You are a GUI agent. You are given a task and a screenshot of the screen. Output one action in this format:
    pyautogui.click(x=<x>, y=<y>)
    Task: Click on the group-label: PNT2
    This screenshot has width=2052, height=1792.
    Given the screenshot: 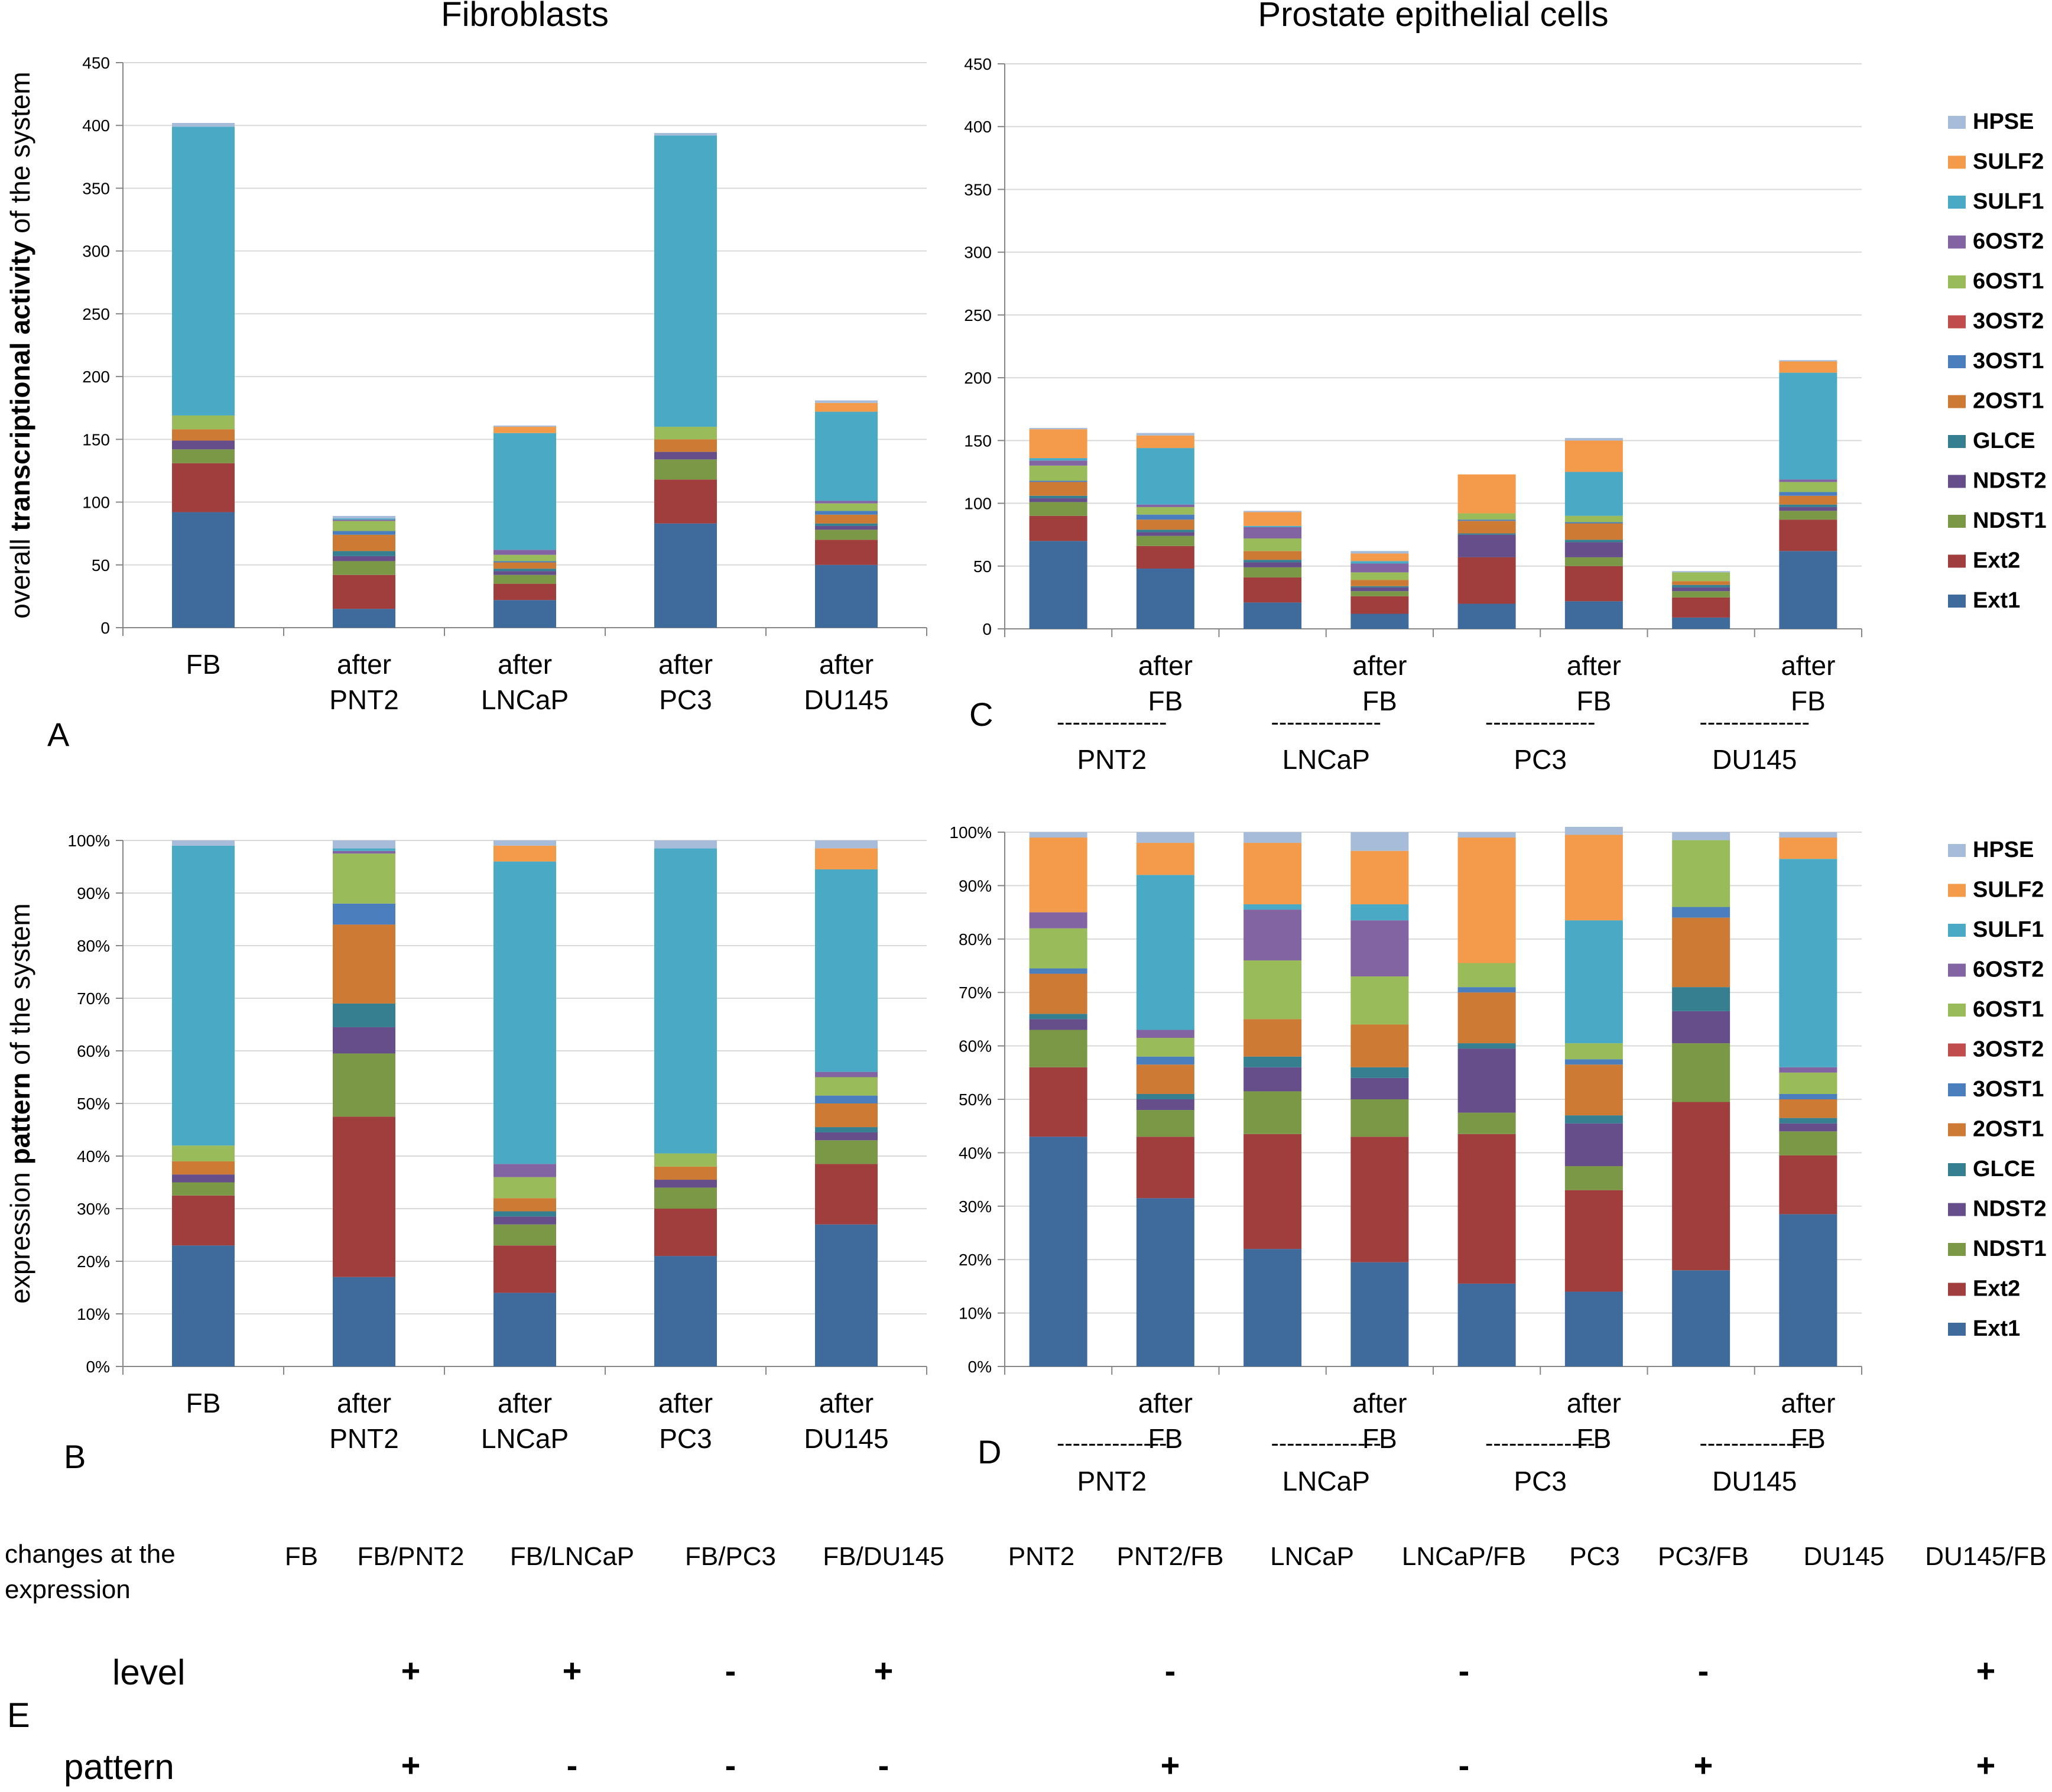 What is the action you would take?
    pyautogui.click(x=1112, y=759)
    